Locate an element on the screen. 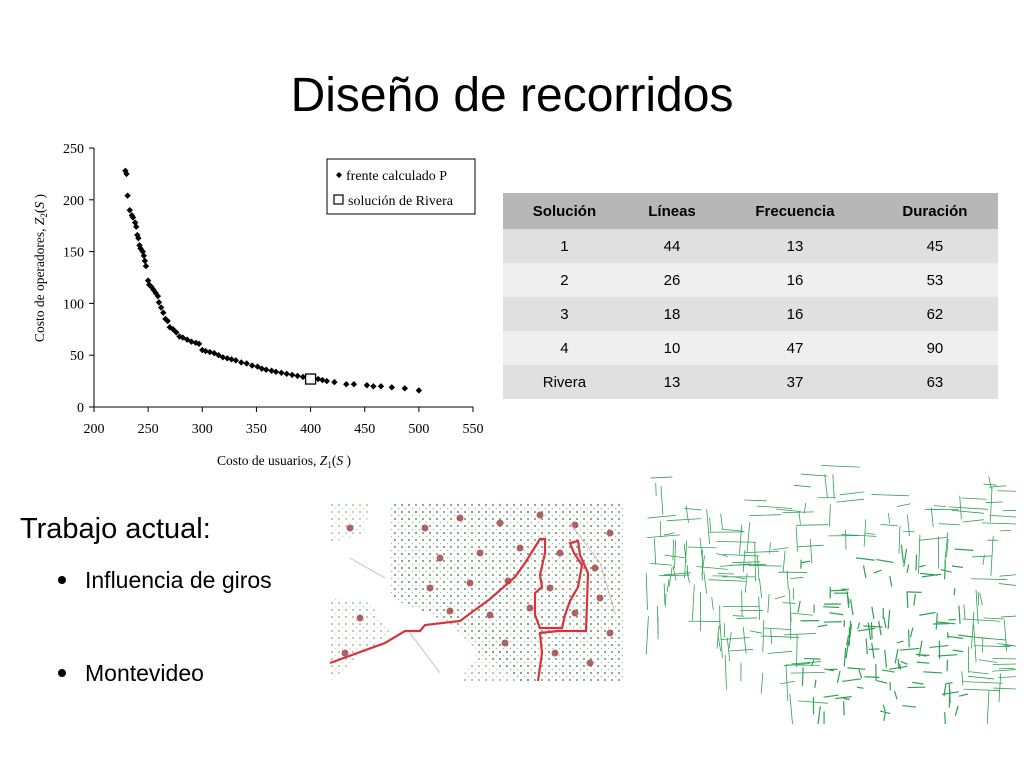 The image size is (1024, 768). x-axis-label-text: Costo de usuarios, is located at coordinates (268, 460).